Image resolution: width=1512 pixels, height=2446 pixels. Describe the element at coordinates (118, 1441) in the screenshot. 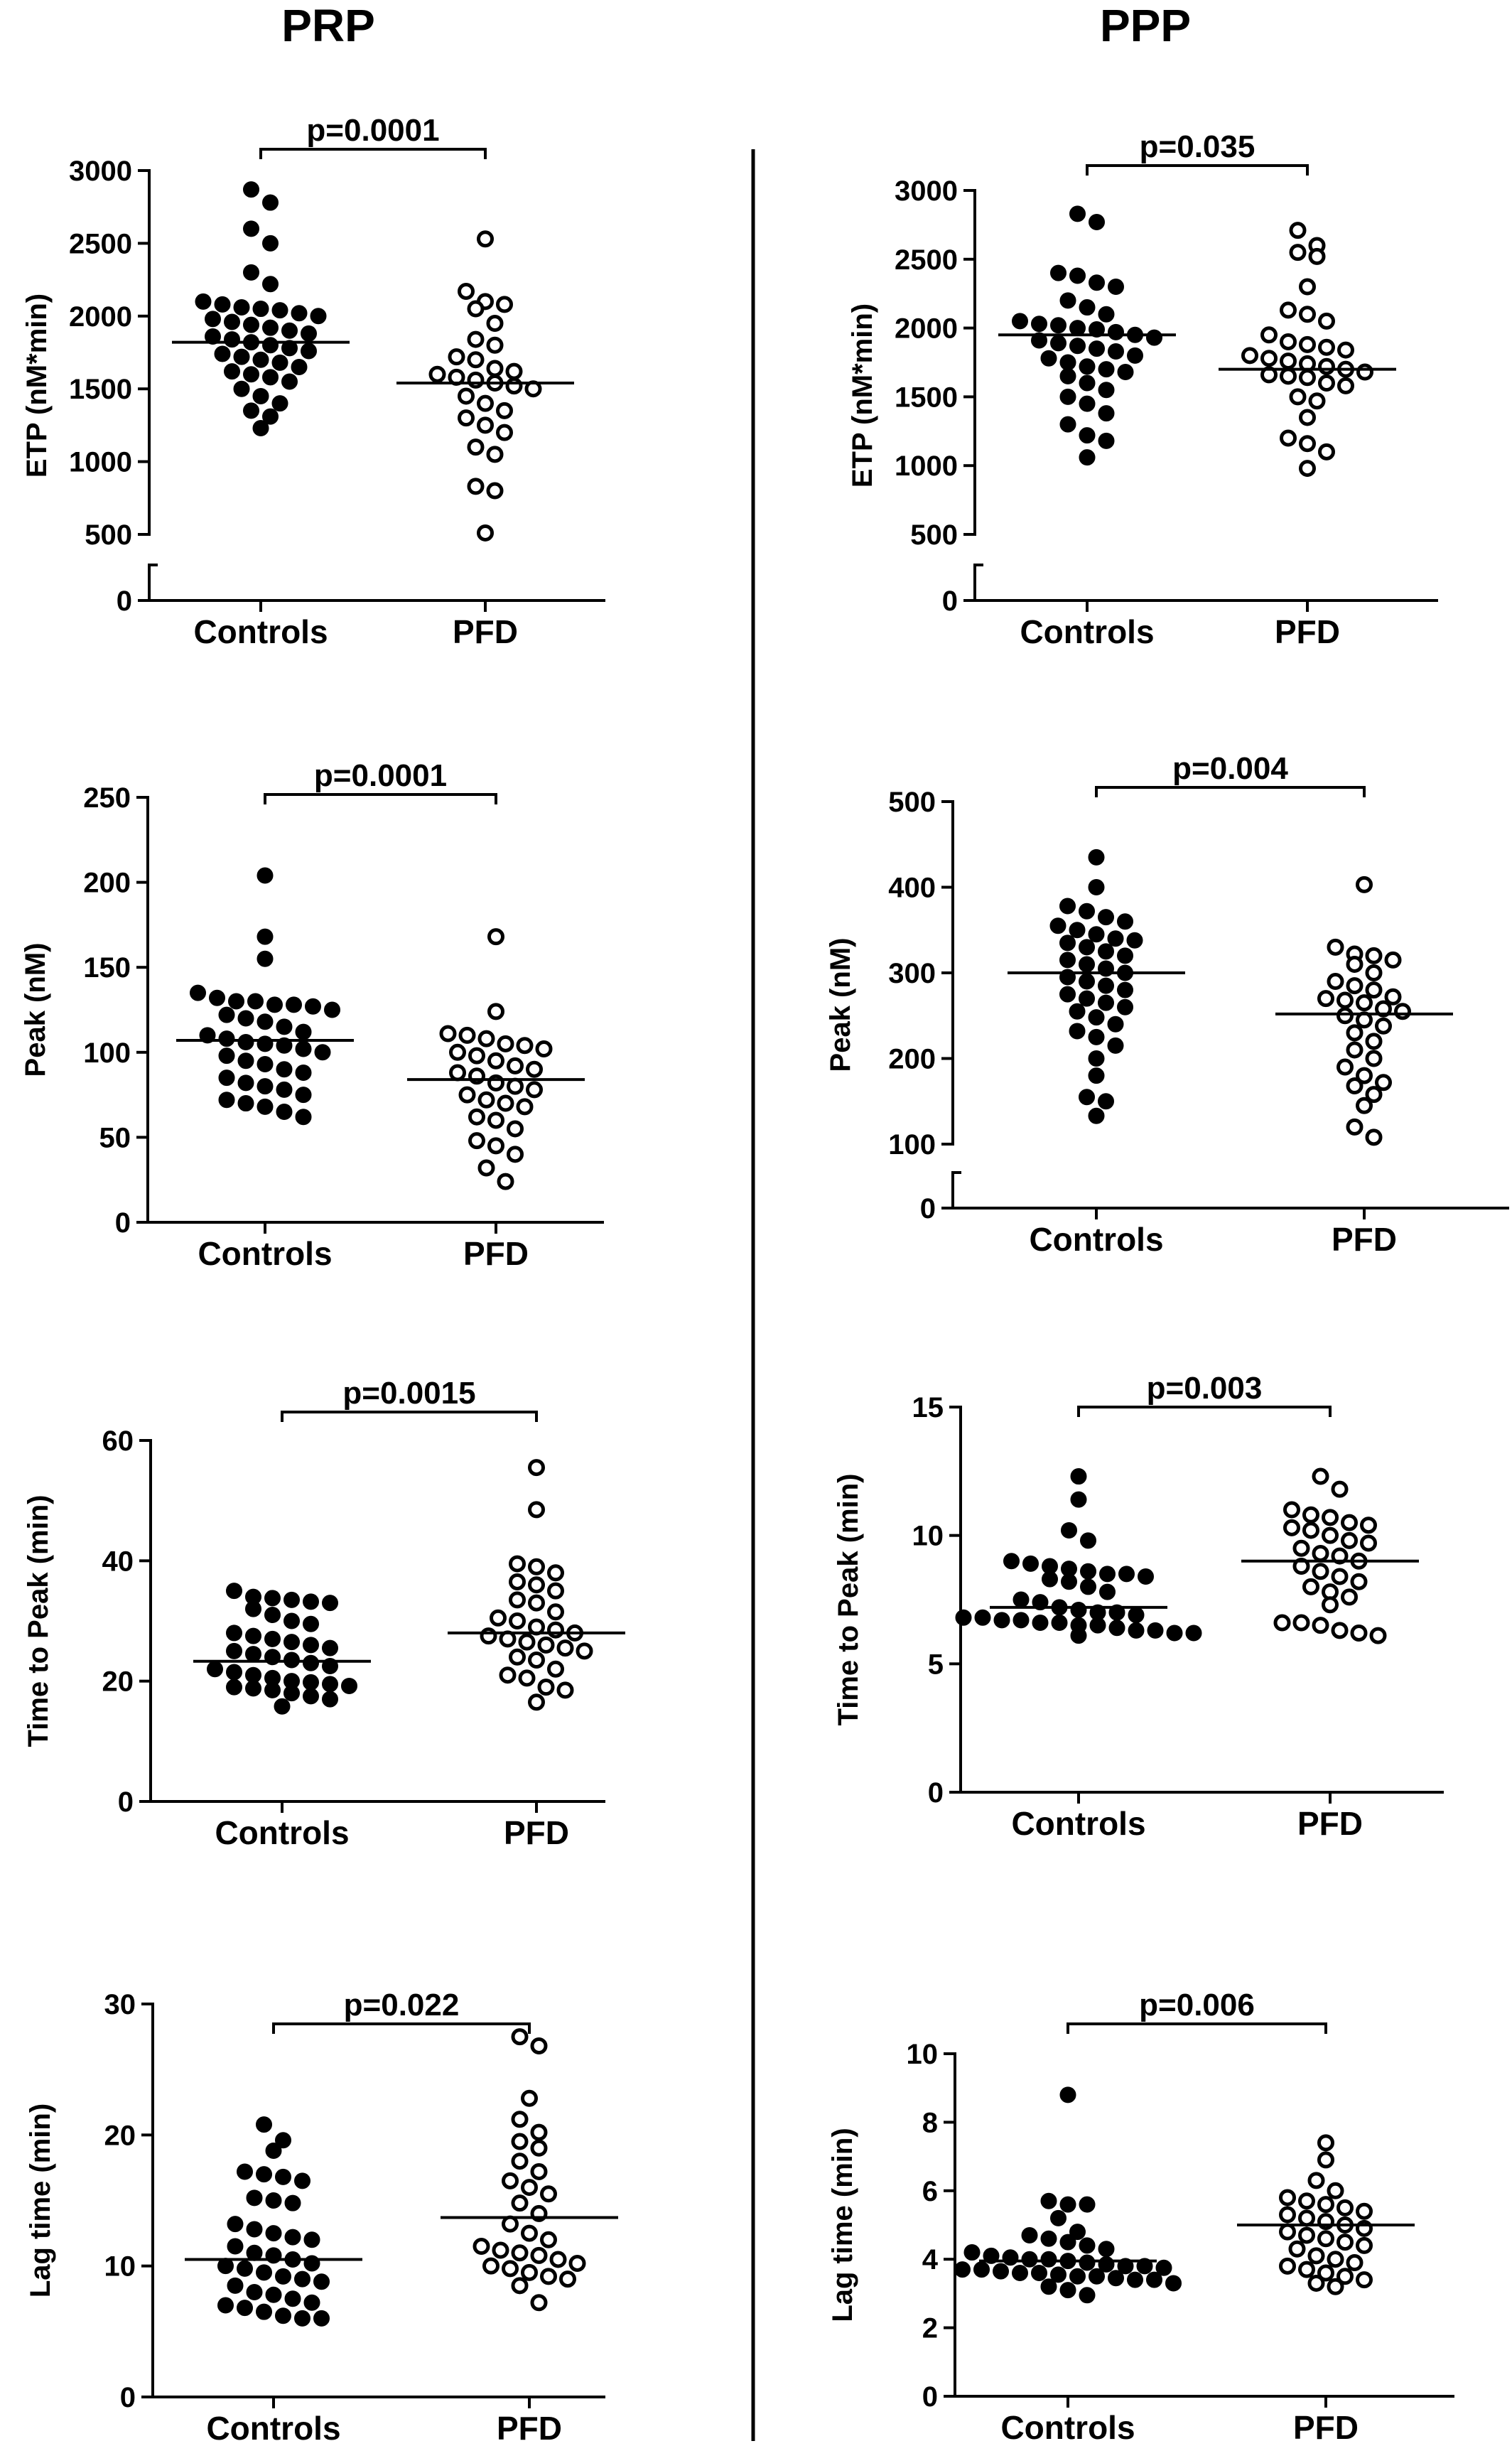

I see `y-tick-label: 60` at that location.